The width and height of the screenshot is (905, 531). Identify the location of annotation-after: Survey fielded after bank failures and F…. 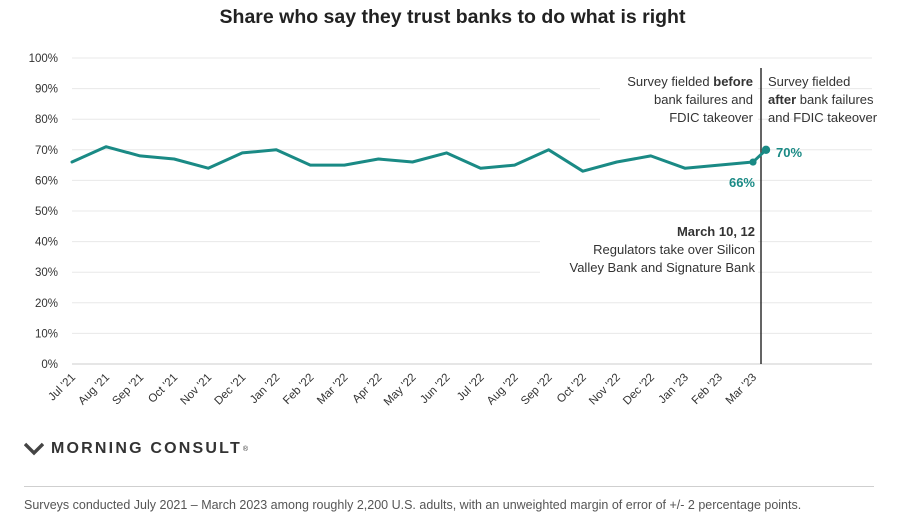
(823, 99).